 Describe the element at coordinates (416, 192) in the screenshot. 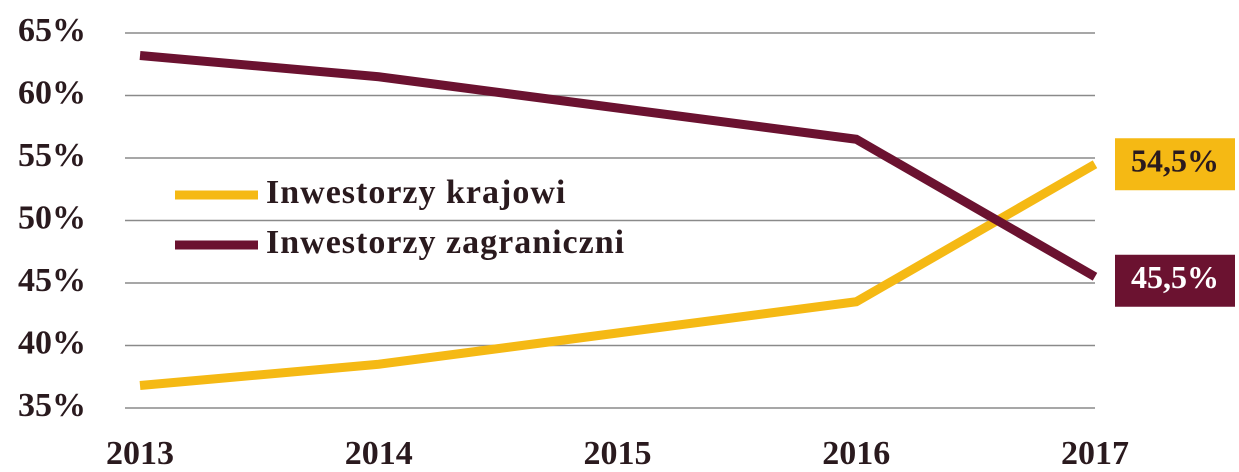

I see `legend-label: Inwestorzy krajowi` at that location.